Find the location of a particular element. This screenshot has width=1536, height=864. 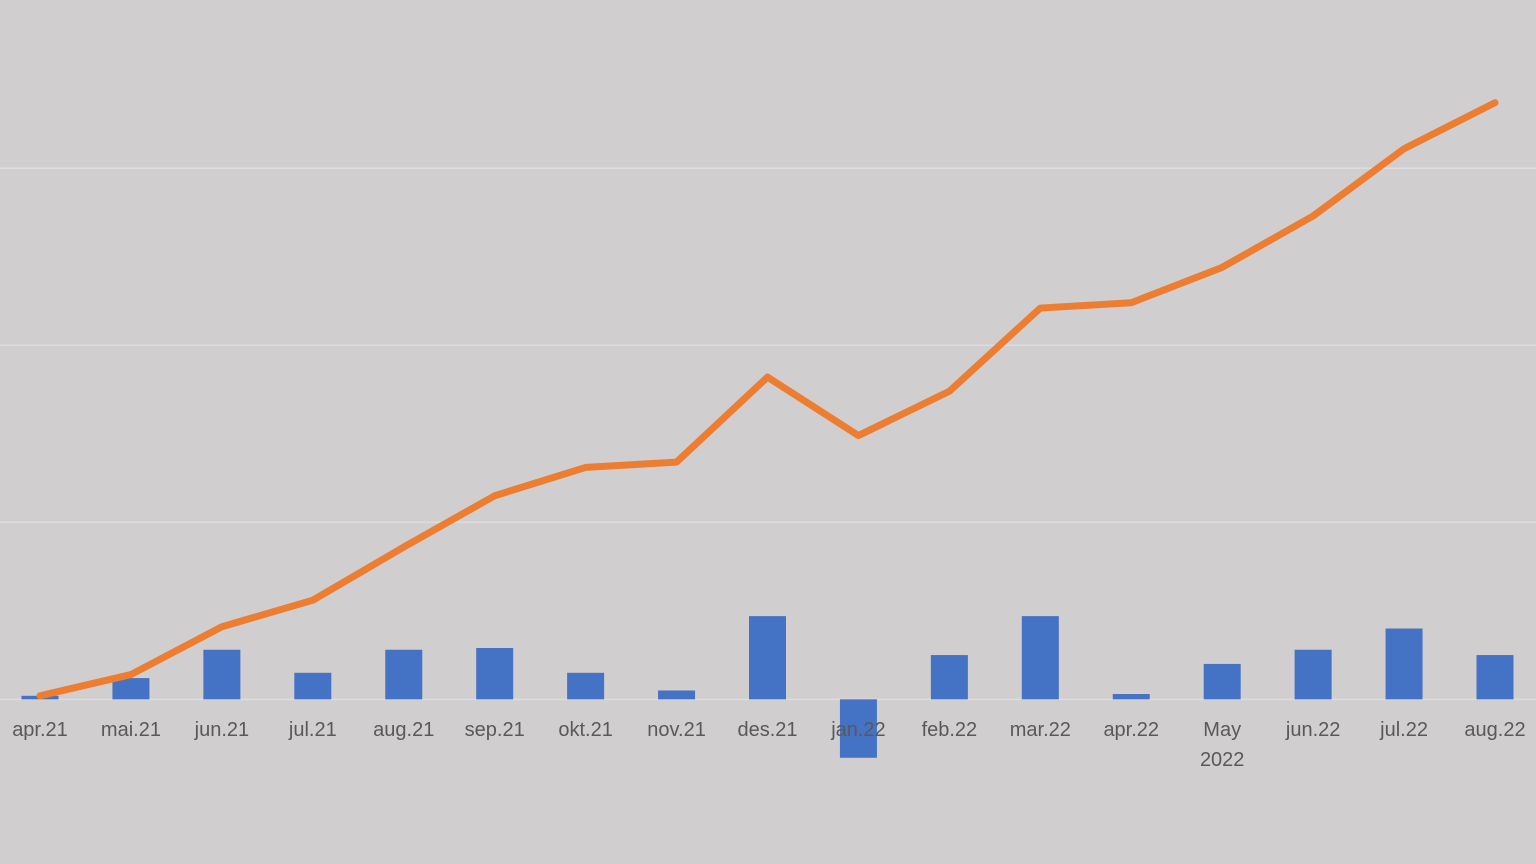

x-tick-label: aug.22 is located at coordinates (1495, 730).